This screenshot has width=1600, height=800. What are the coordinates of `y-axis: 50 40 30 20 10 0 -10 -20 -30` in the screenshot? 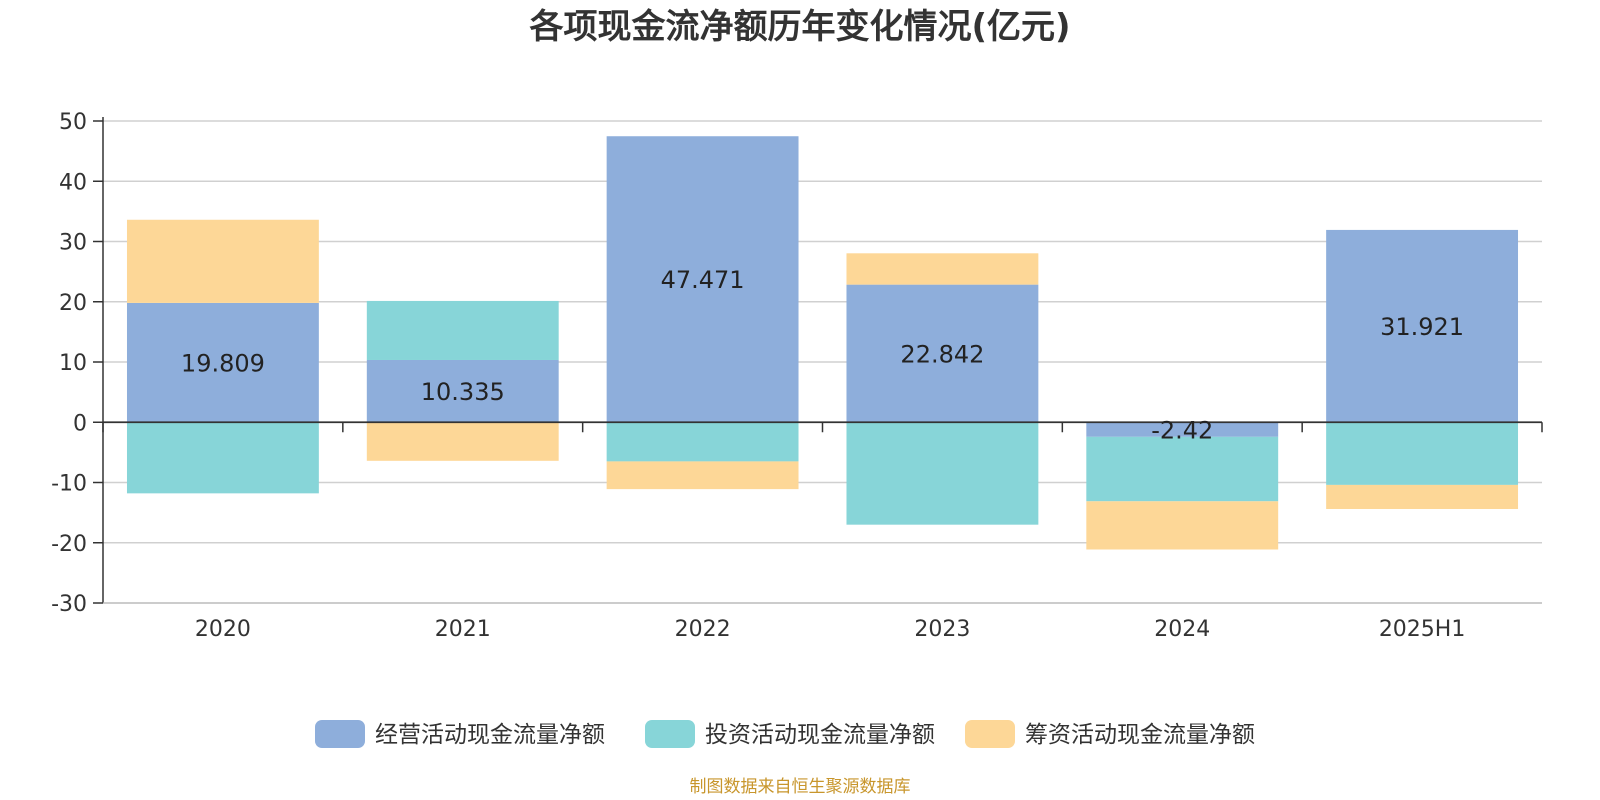 It's located at (77, 363).